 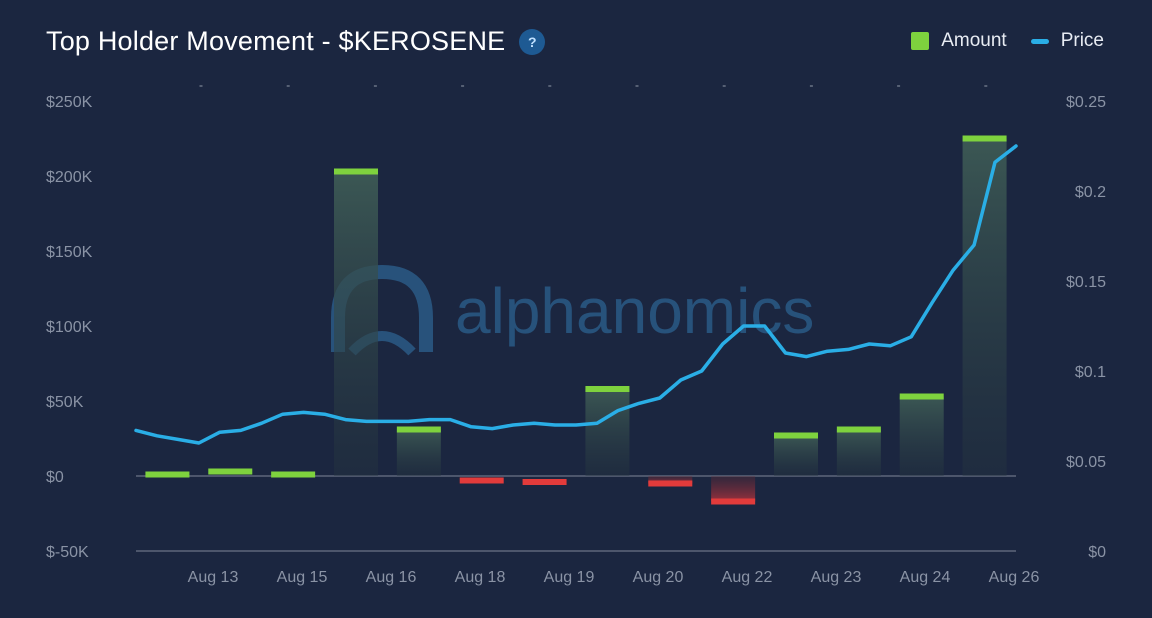 I want to click on watermark: alphanomics, so click(x=572, y=310).